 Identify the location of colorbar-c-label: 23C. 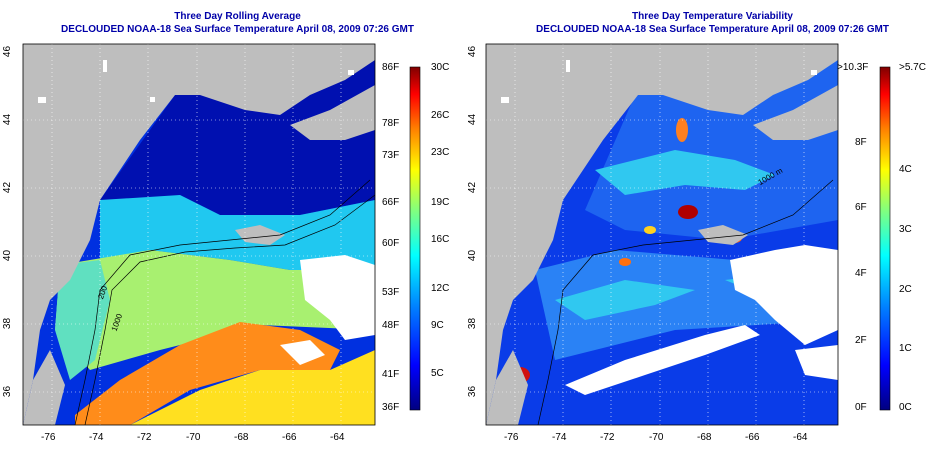
(440, 152).